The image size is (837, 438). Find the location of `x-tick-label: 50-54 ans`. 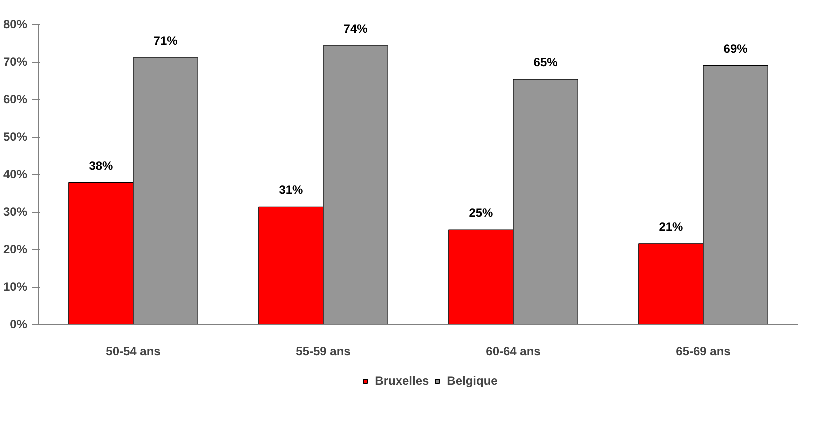

x-tick-label: 50-54 ans is located at coordinates (134, 351).